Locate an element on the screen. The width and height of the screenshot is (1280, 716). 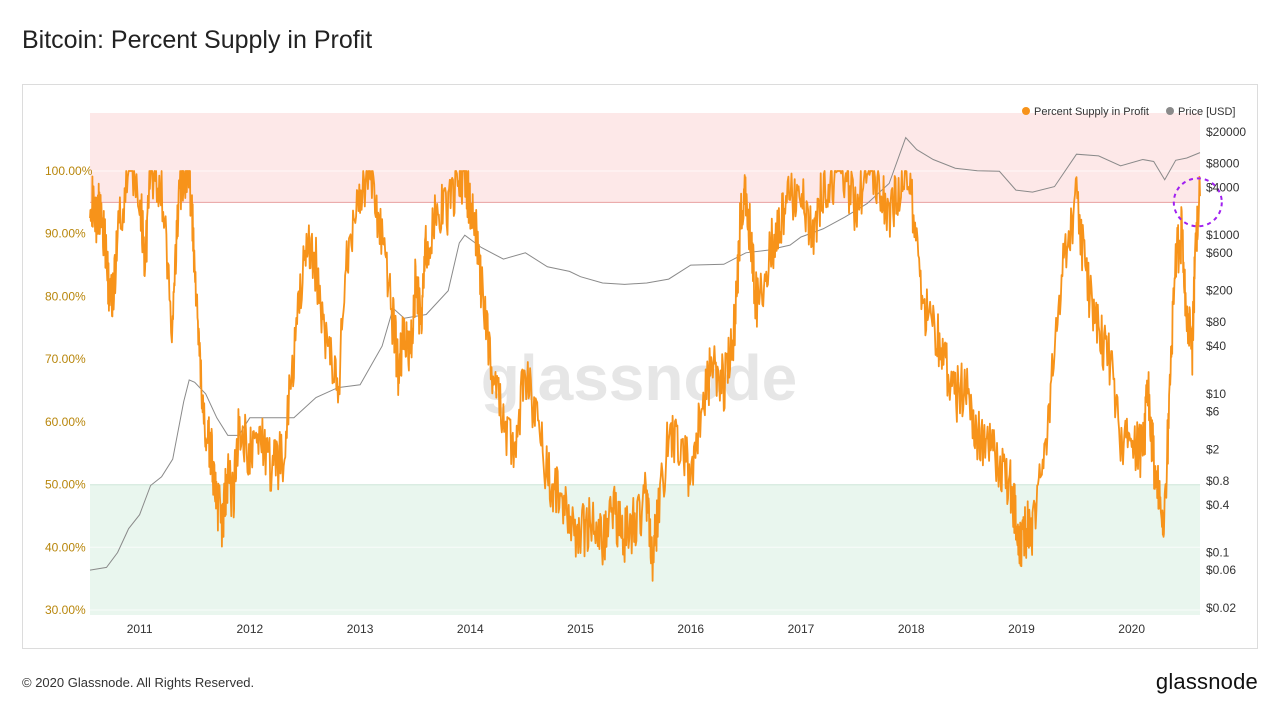
x-axis-tick-label: 2017 is located at coordinates (801, 629).